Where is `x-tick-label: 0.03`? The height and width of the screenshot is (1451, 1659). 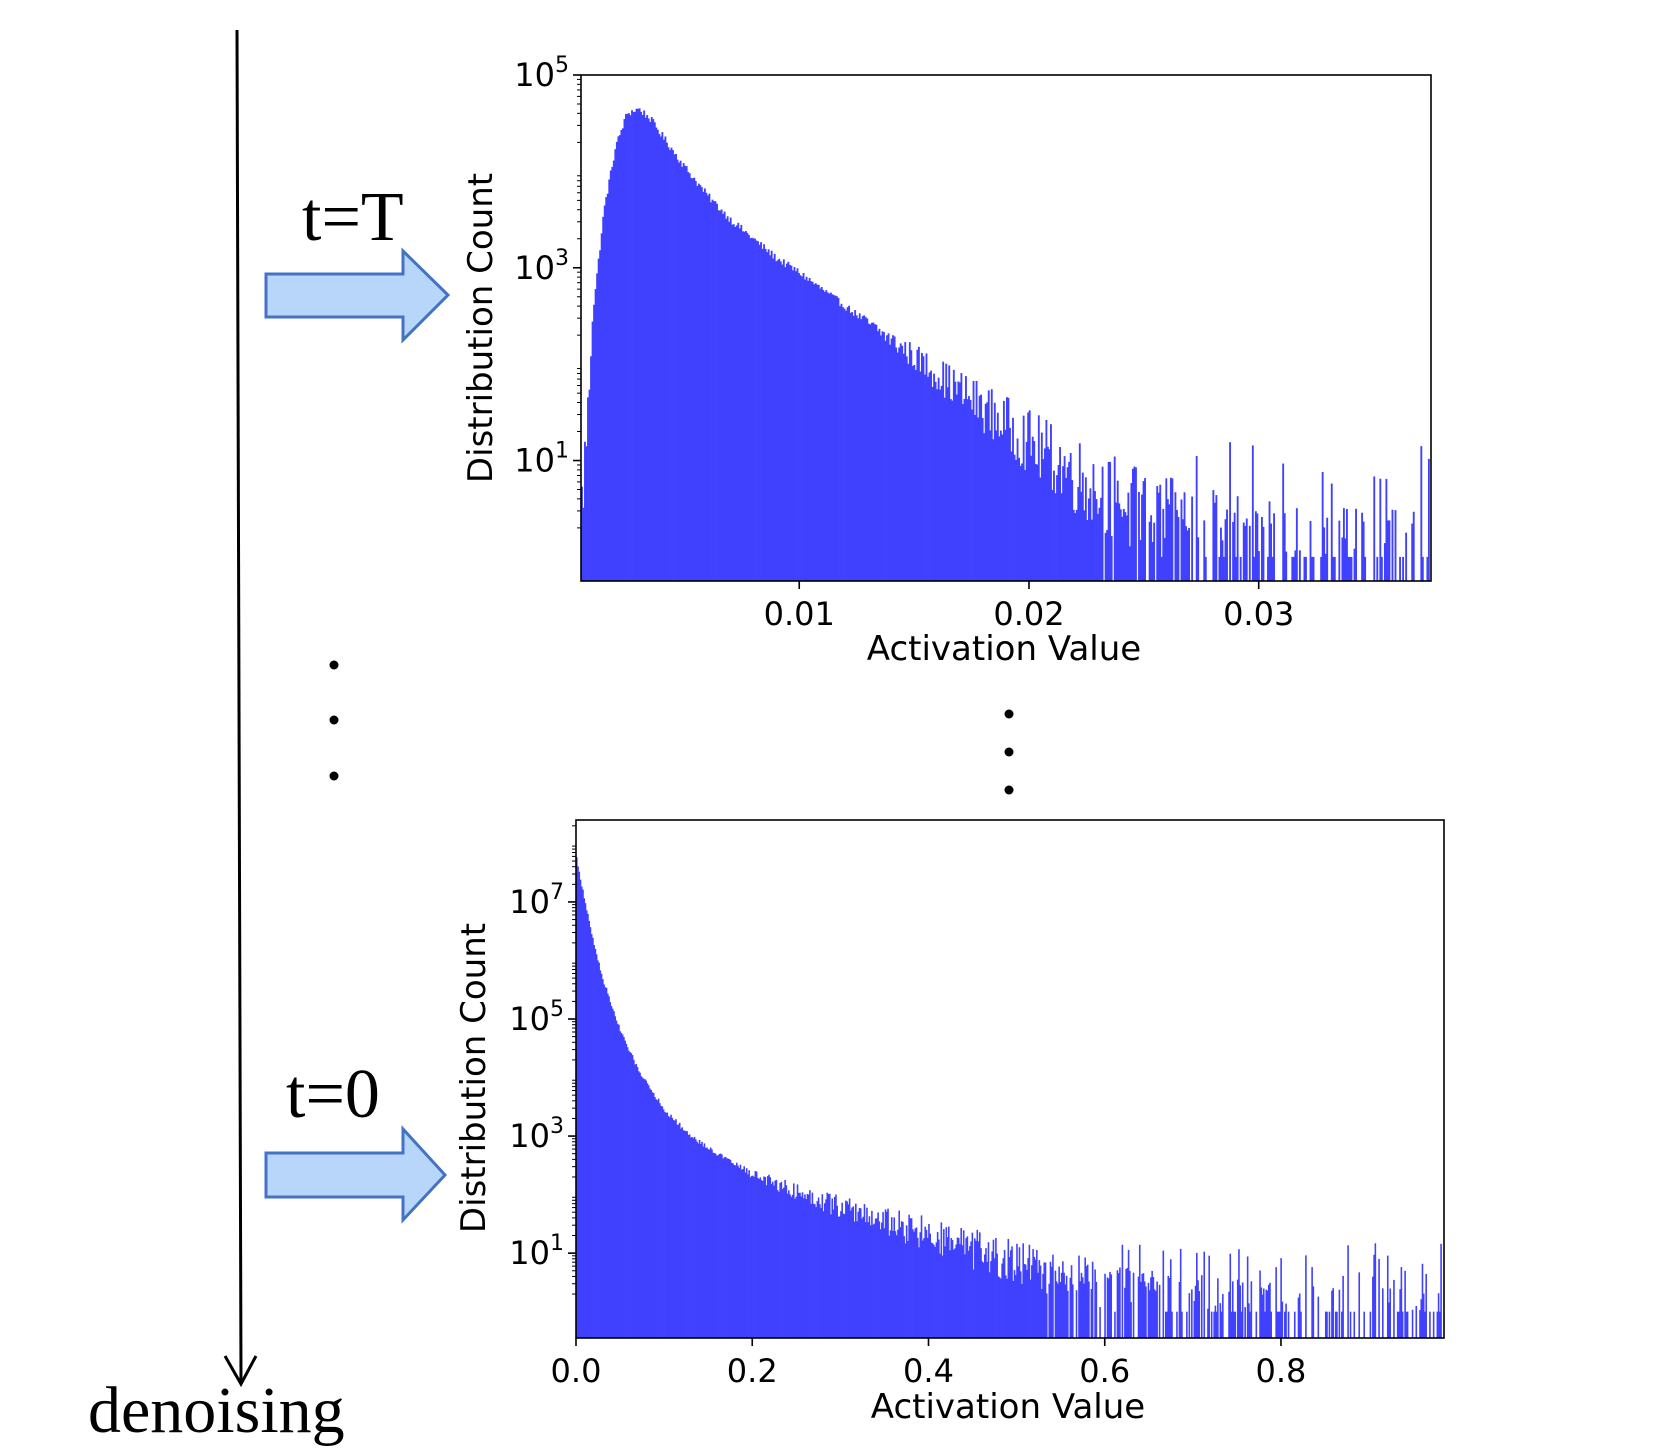
x-tick-label: 0.03 is located at coordinates (1258, 614).